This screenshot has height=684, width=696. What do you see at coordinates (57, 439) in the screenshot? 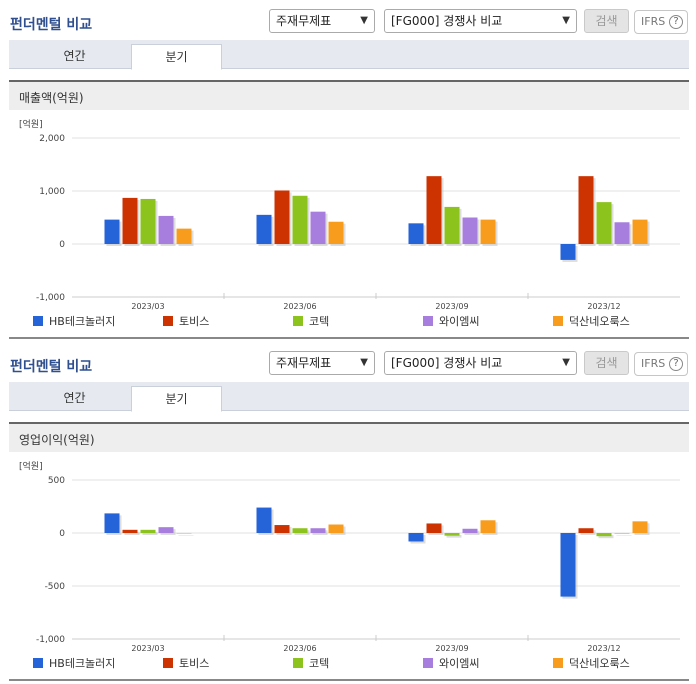
I see `metric-title: 영업이익(억원)` at bounding box center [57, 439].